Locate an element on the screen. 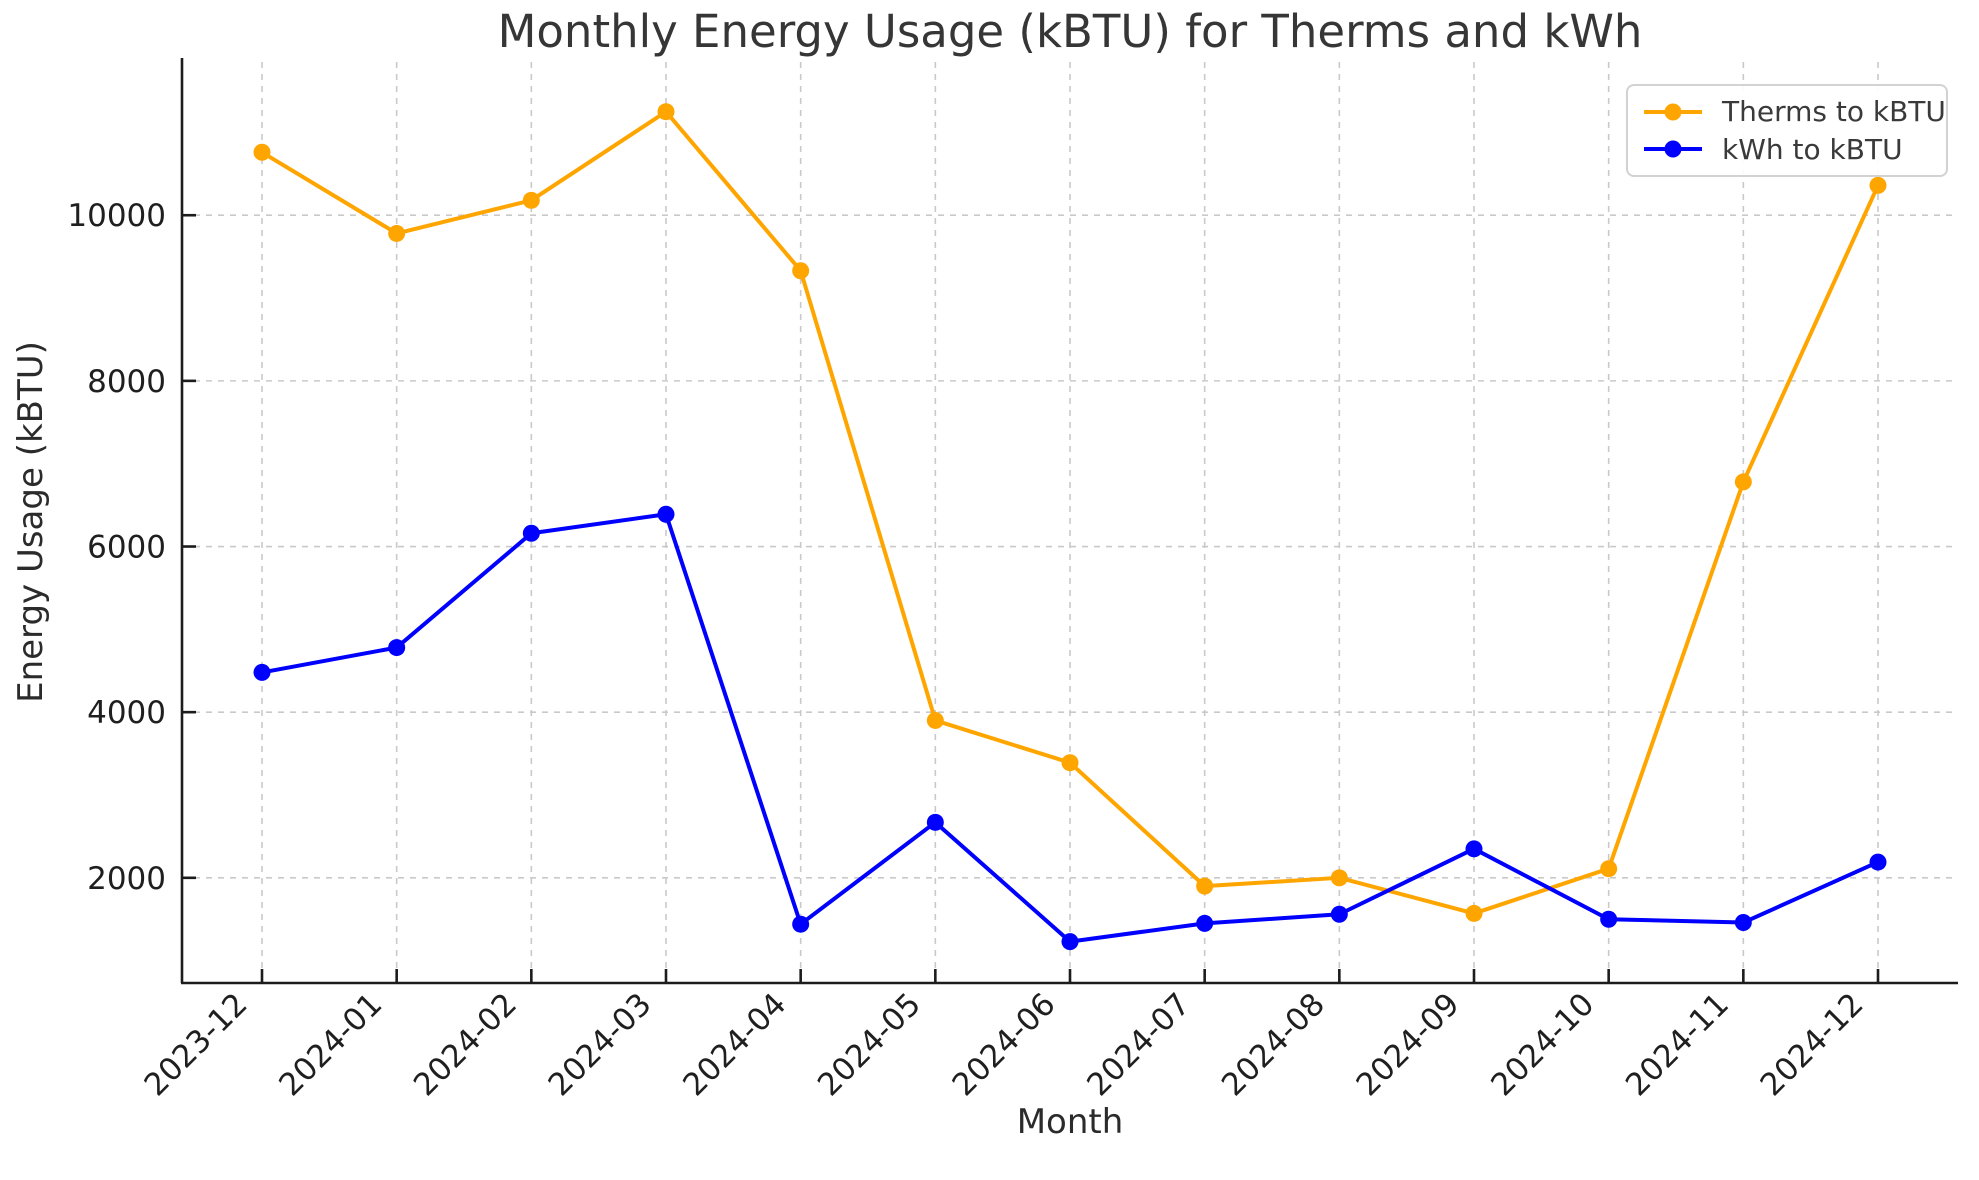 The image size is (1979, 1180). svg-text: 2024-02 is located at coordinates (465, 1044).